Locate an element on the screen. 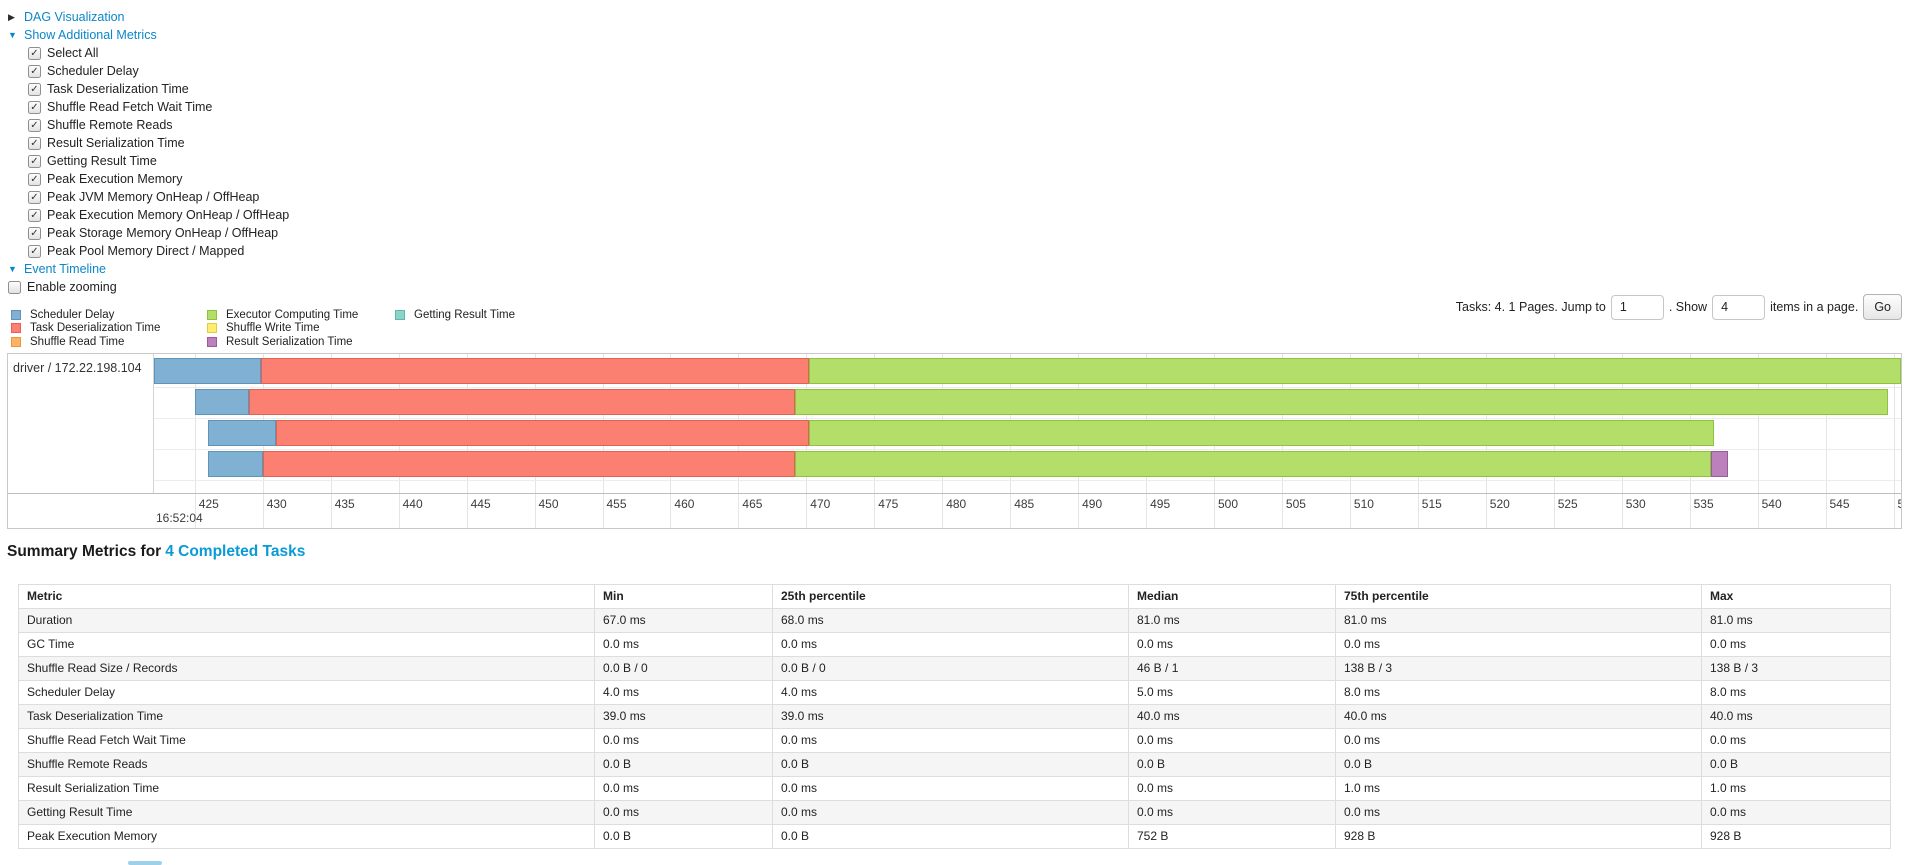 The height and width of the screenshot is (865, 1907). legend-item: Getting Result Time is located at coordinates (455, 315).